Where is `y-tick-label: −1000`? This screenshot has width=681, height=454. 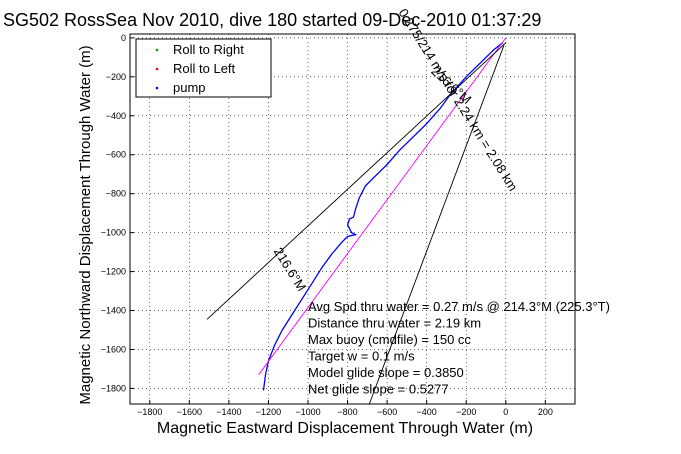 y-tick-label: −1000 is located at coordinates (113, 233).